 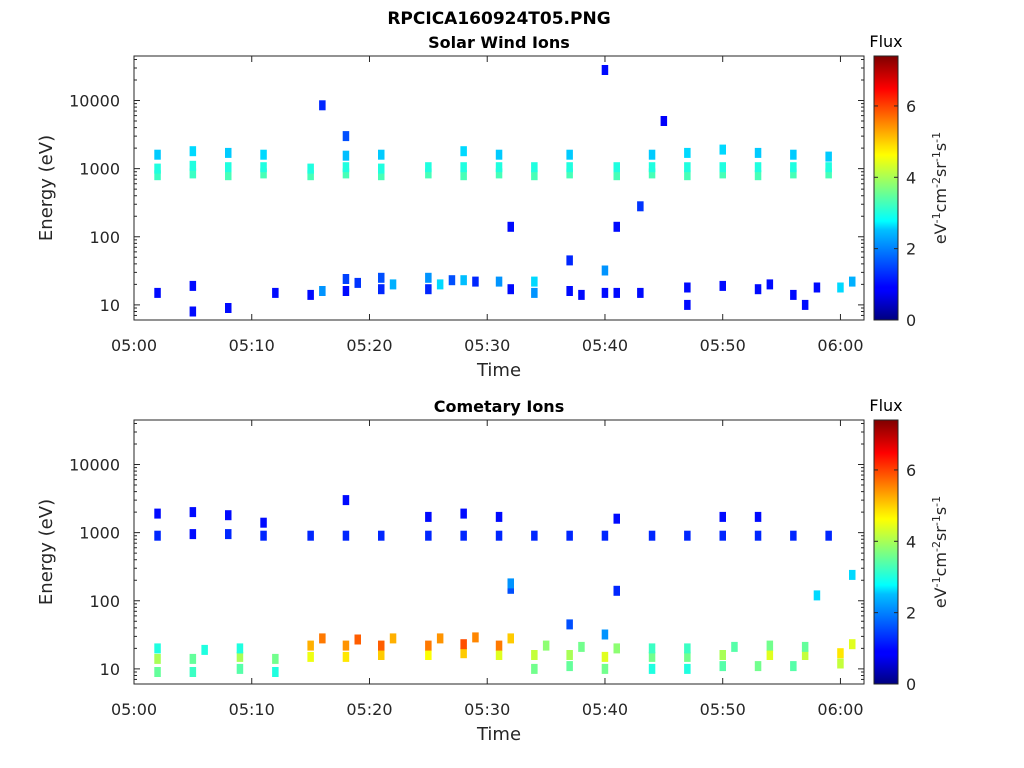 I want to click on figure-title: RPCICA160924T05.PNG, so click(x=498, y=19).